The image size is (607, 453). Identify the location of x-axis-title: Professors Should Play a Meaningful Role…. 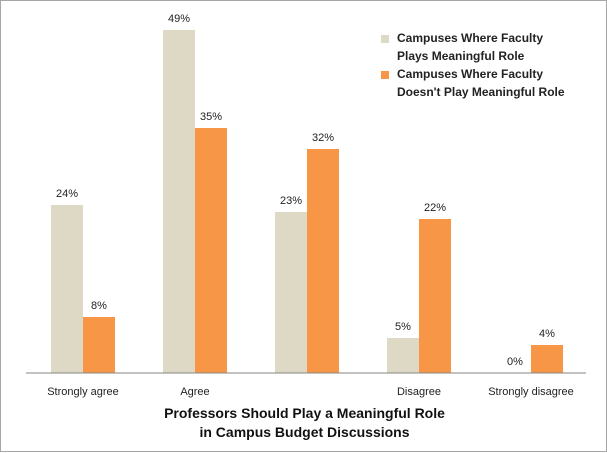
(304, 423).